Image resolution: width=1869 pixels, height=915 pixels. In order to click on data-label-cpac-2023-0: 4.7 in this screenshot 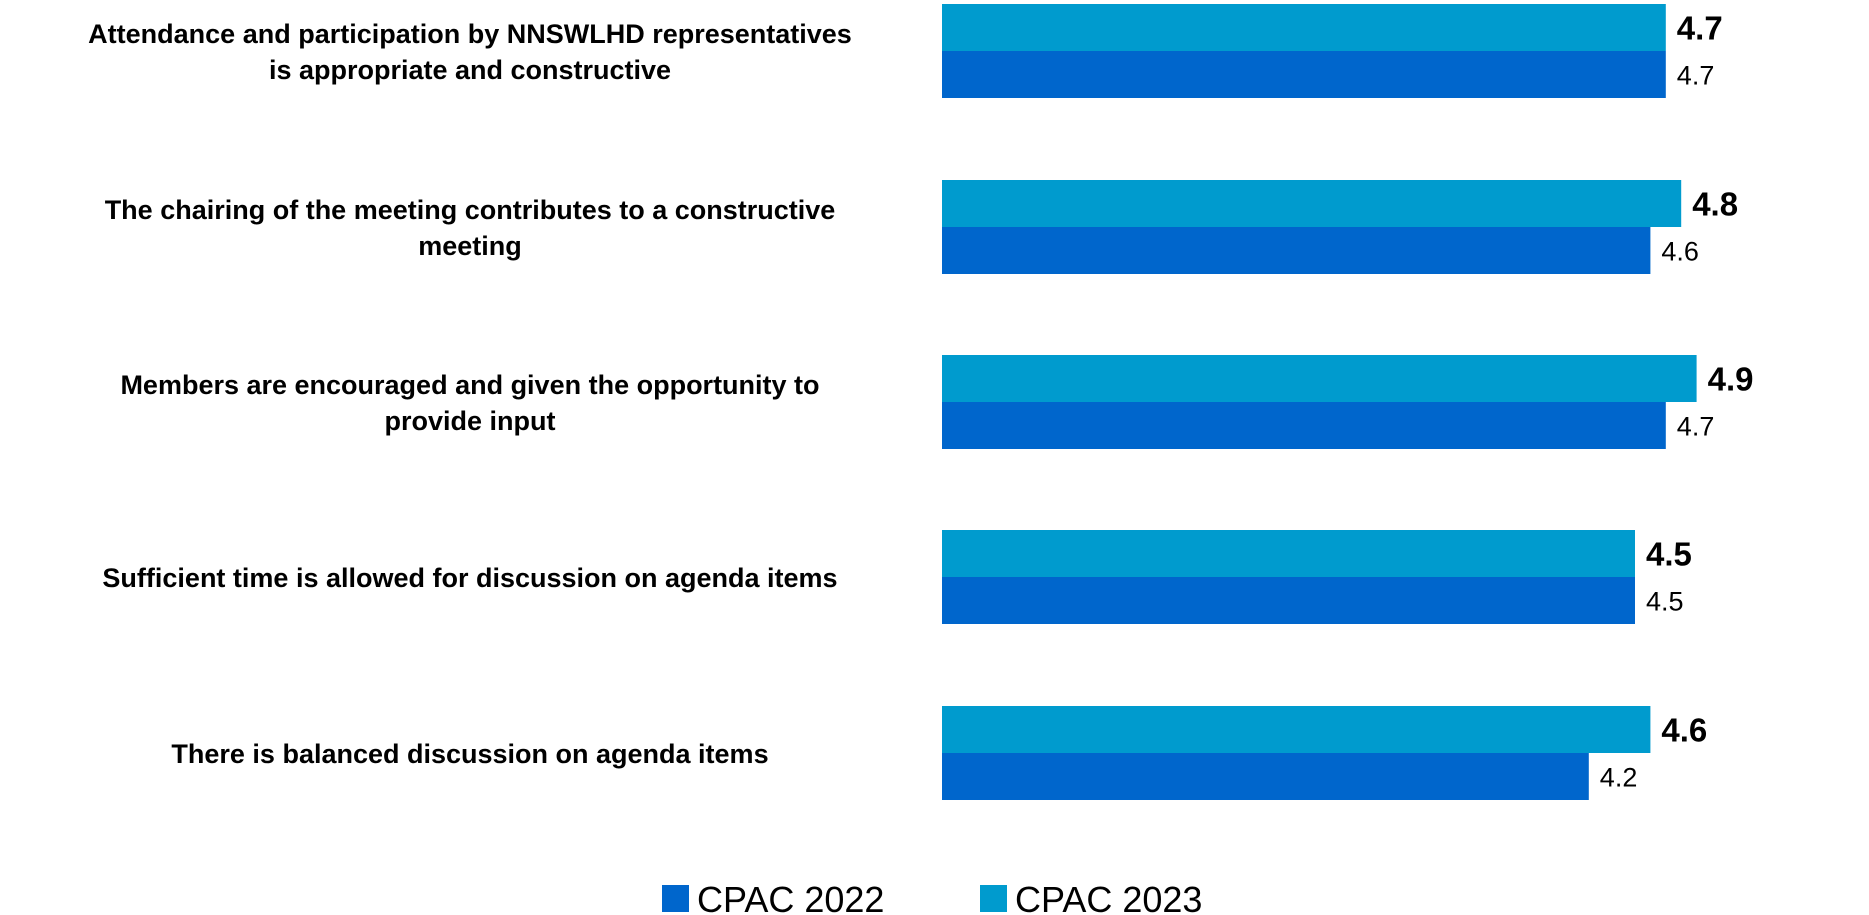, I will do `click(1700, 28)`.